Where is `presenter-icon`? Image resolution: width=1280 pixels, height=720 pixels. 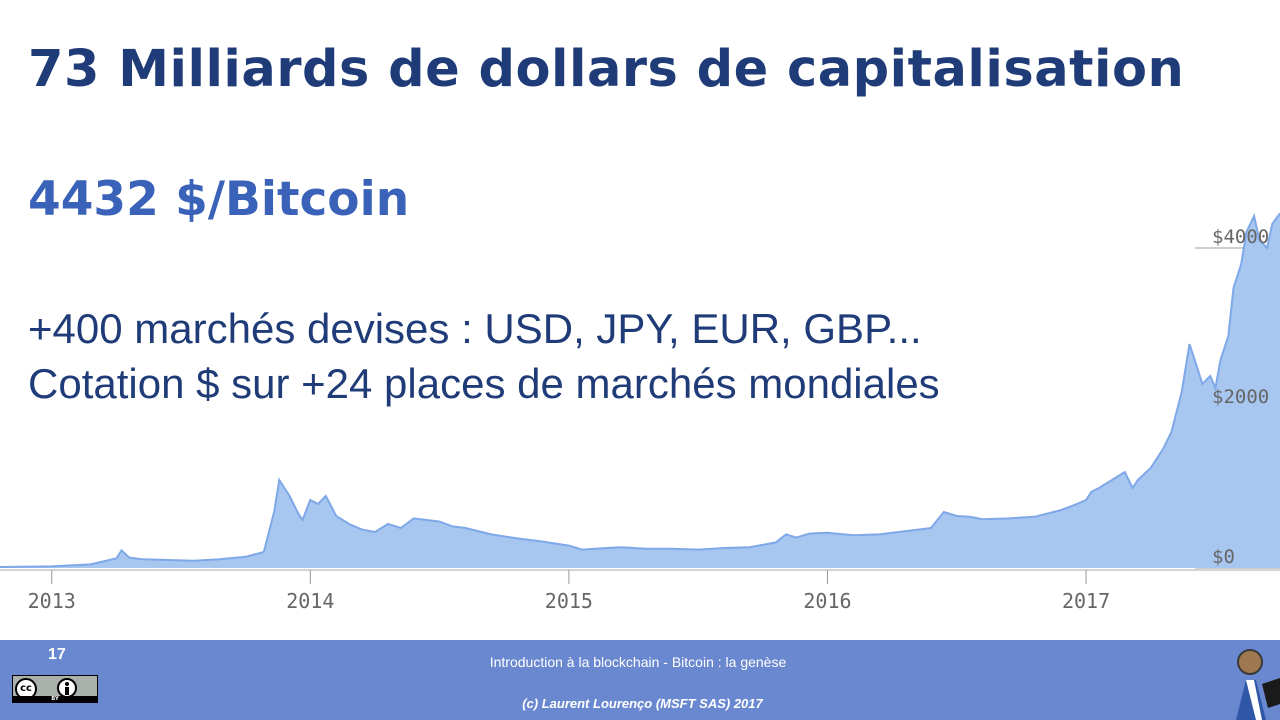
presenter-icon is located at coordinates (1258, 684).